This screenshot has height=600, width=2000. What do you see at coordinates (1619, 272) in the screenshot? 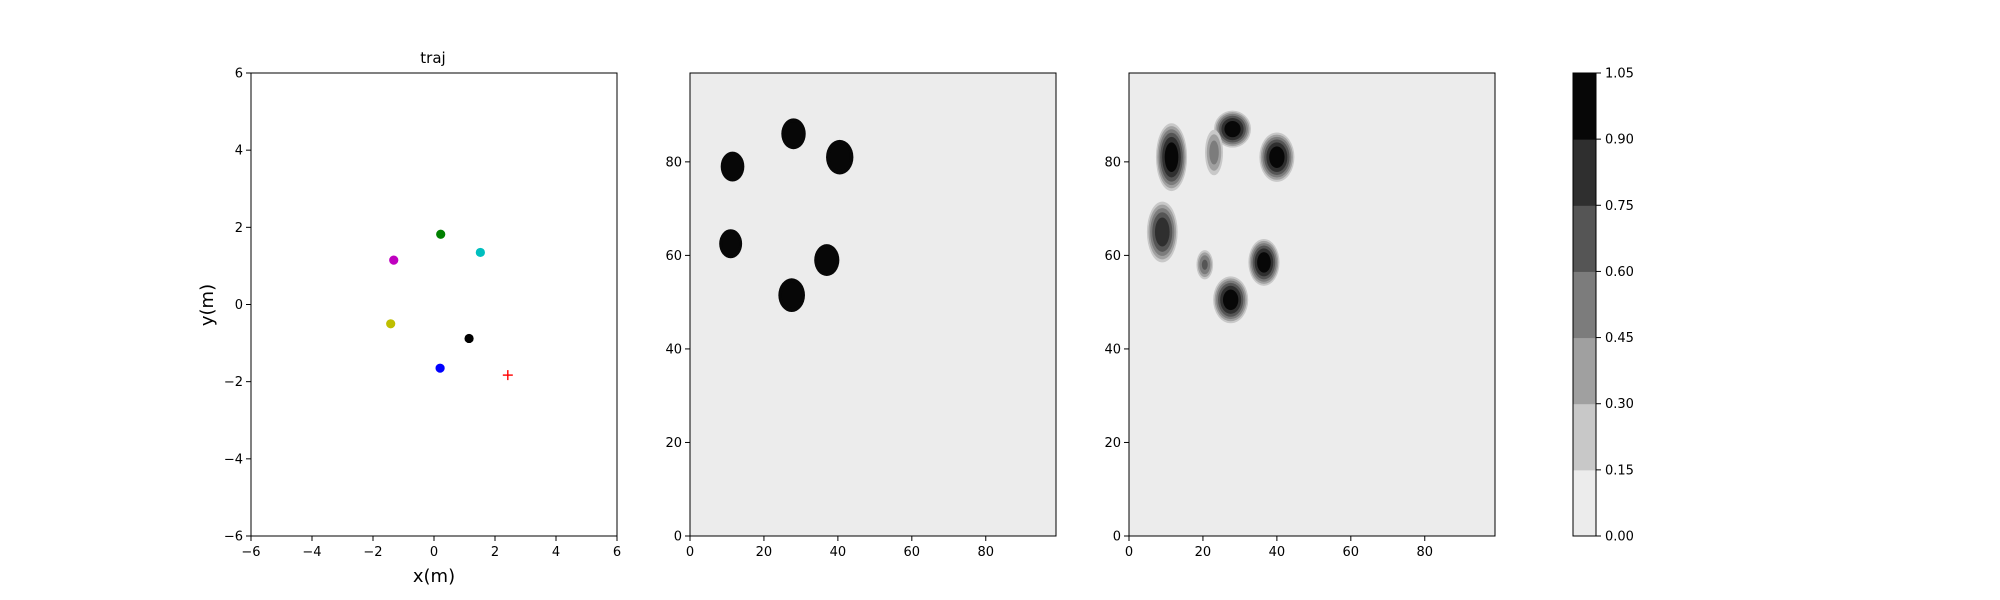
I see `colorbar-tick-label: 0.60` at bounding box center [1619, 272].